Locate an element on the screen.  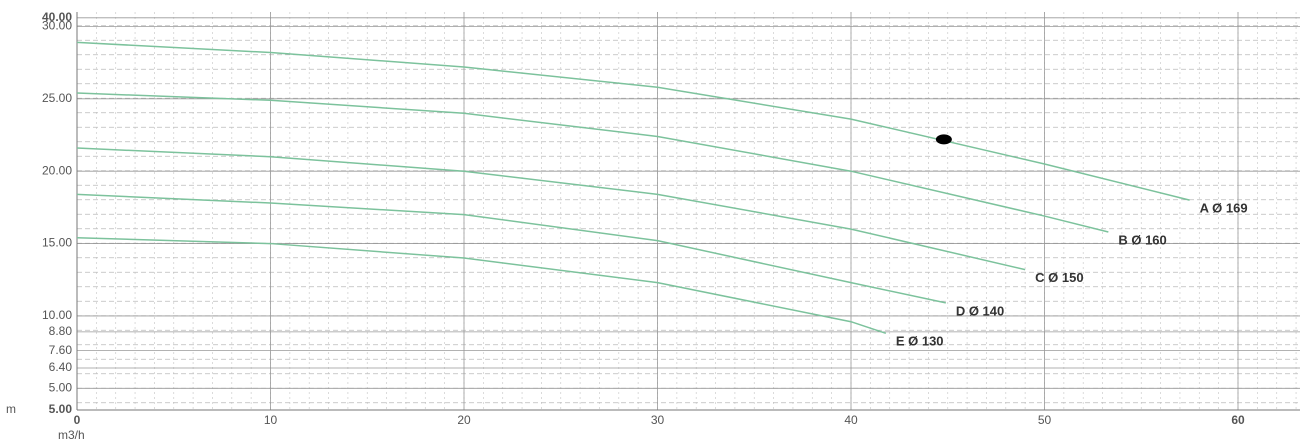
x-tick-label: 60 is located at coordinates (1238, 420).